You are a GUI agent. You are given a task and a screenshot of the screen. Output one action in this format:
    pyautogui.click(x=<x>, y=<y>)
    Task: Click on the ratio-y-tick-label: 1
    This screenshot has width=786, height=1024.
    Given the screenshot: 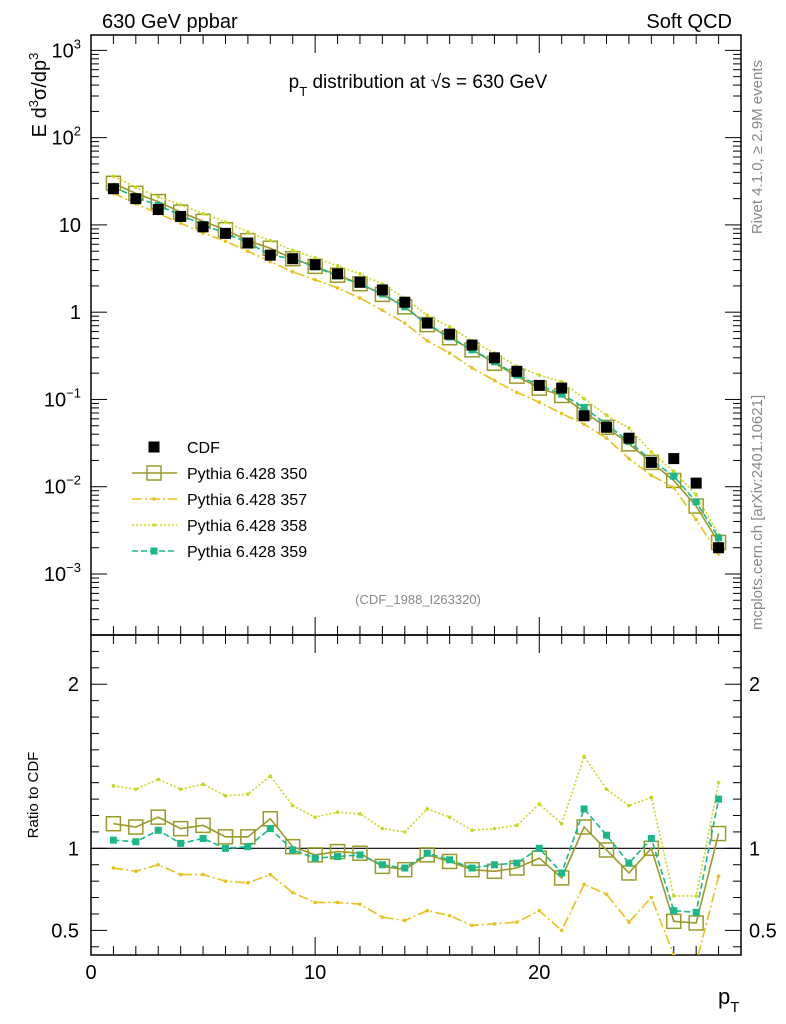 What is the action you would take?
    pyautogui.click(x=73, y=849)
    